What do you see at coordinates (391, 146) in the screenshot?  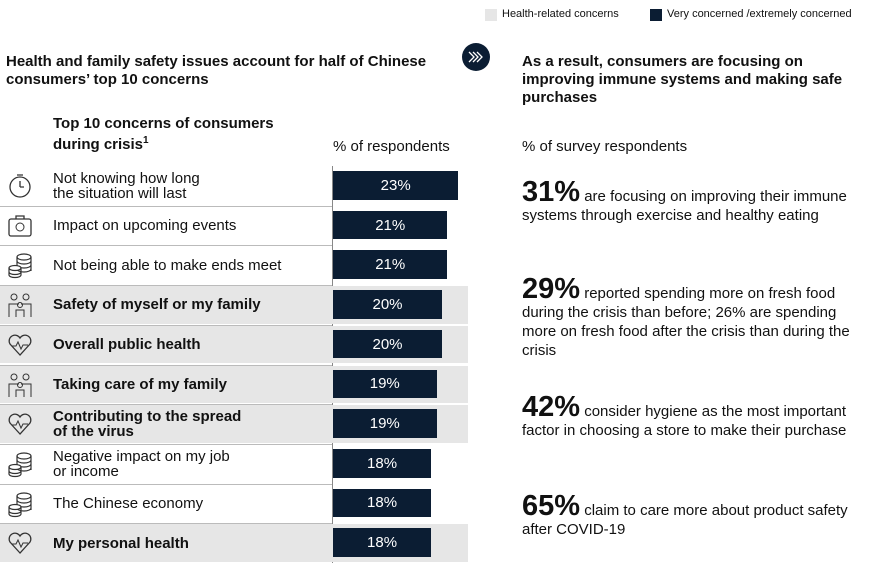 I see `axis-label: % of respondents` at bounding box center [391, 146].